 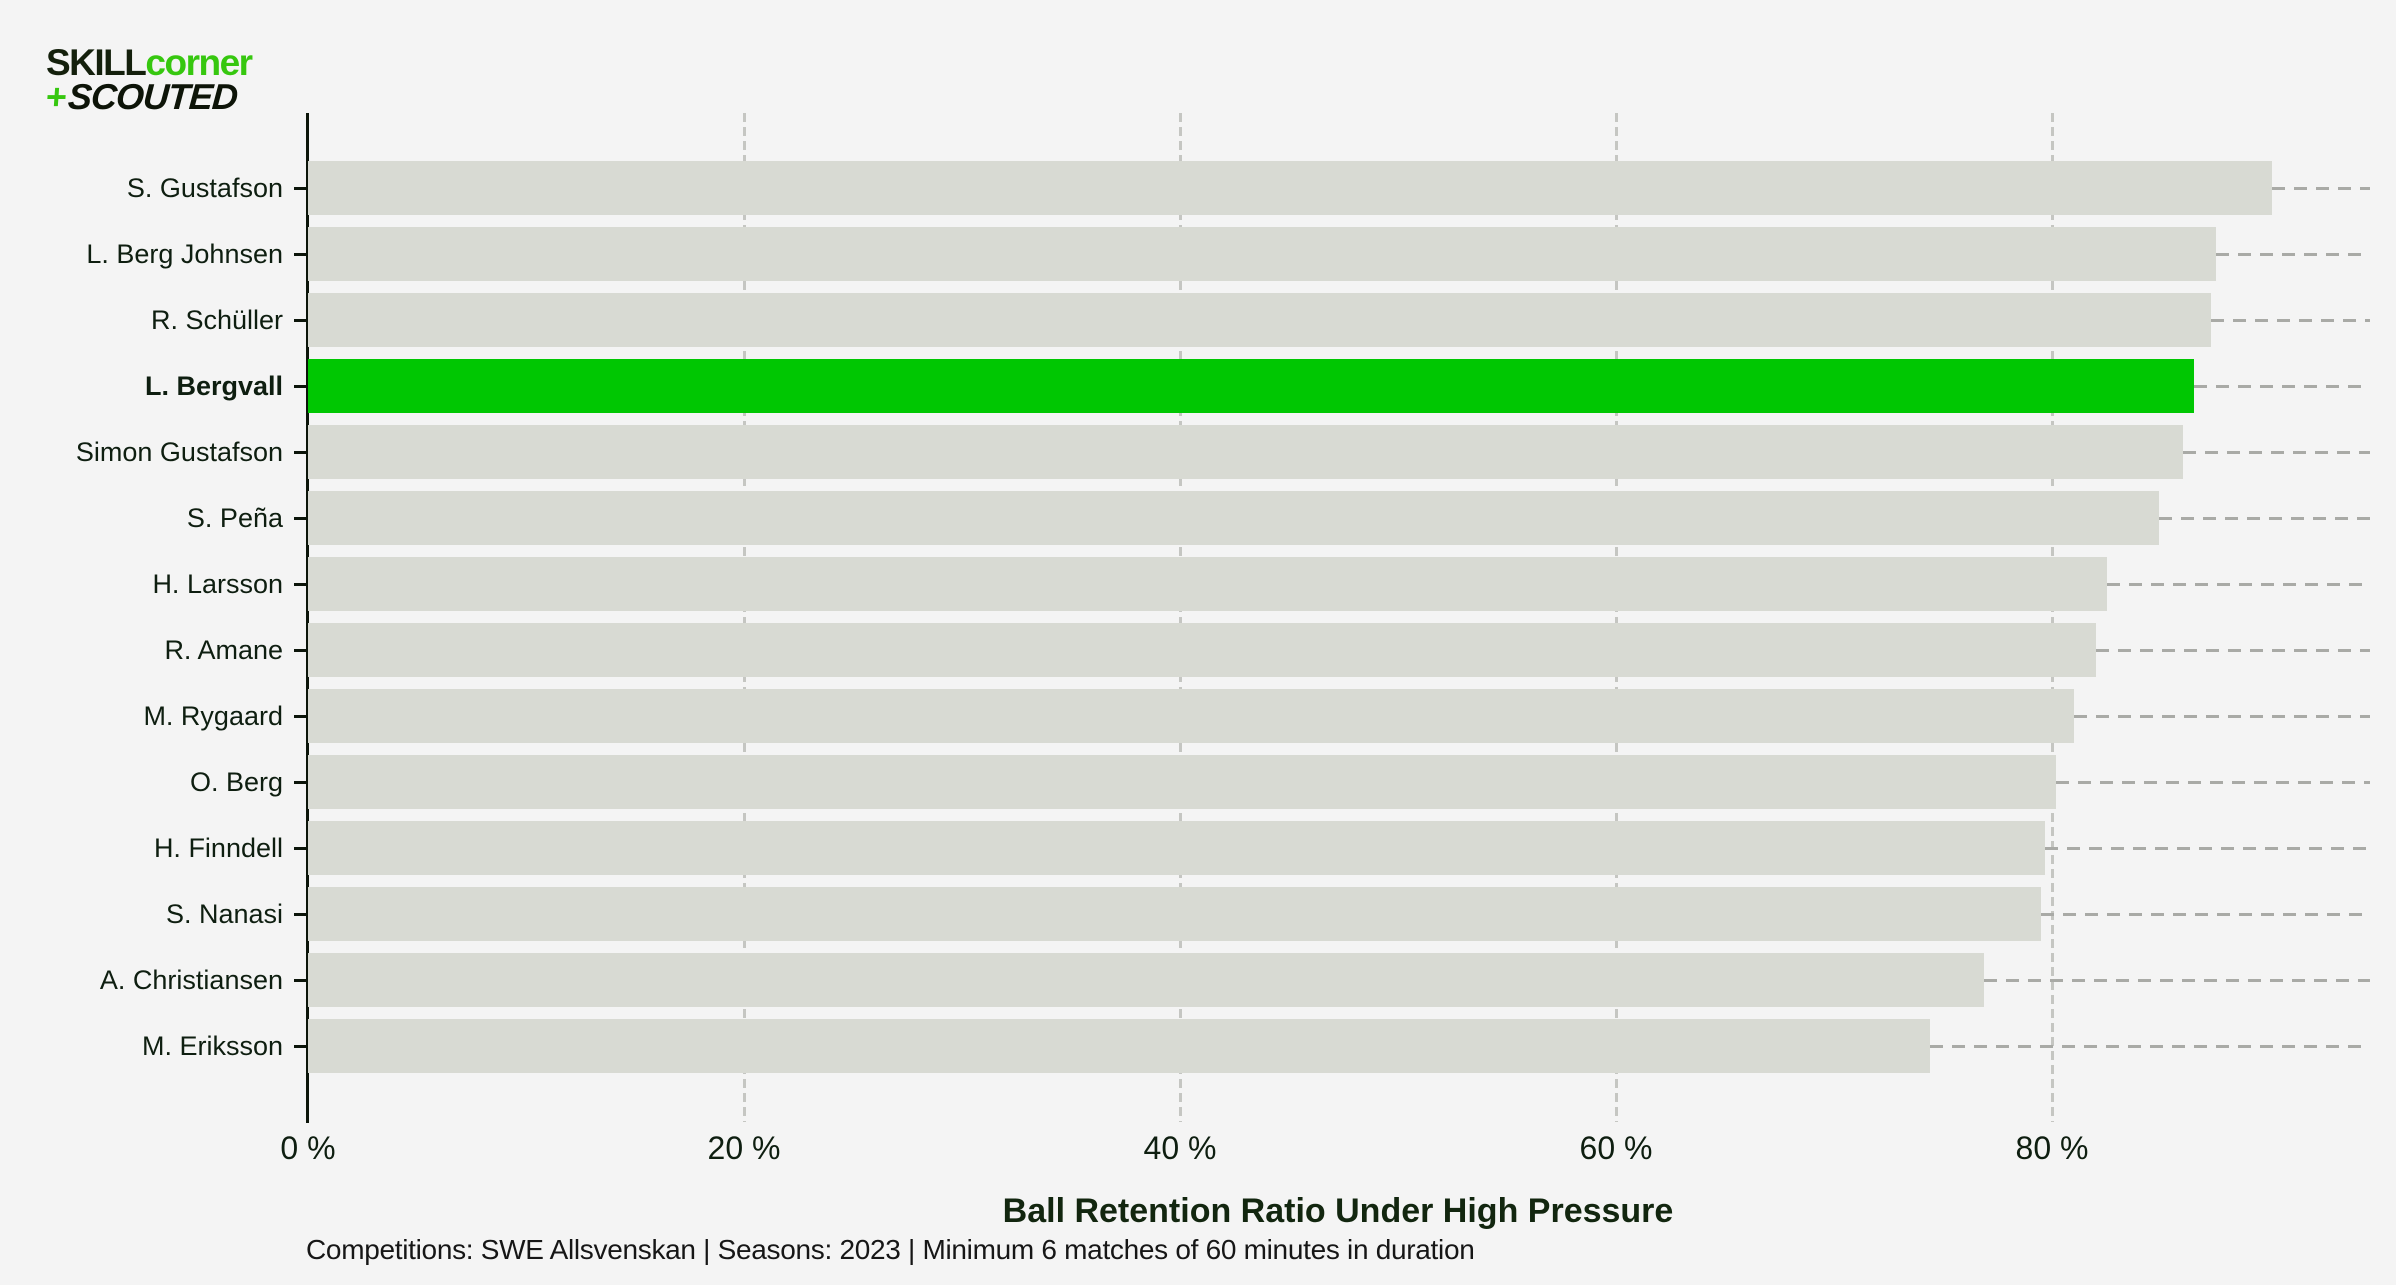 What do you see at coordinates (1338, 1211) in the screenshot?
I see `x-axis-title: Ball Retention Ratio Under High Pressure` at bounding box center [1338, 1211].